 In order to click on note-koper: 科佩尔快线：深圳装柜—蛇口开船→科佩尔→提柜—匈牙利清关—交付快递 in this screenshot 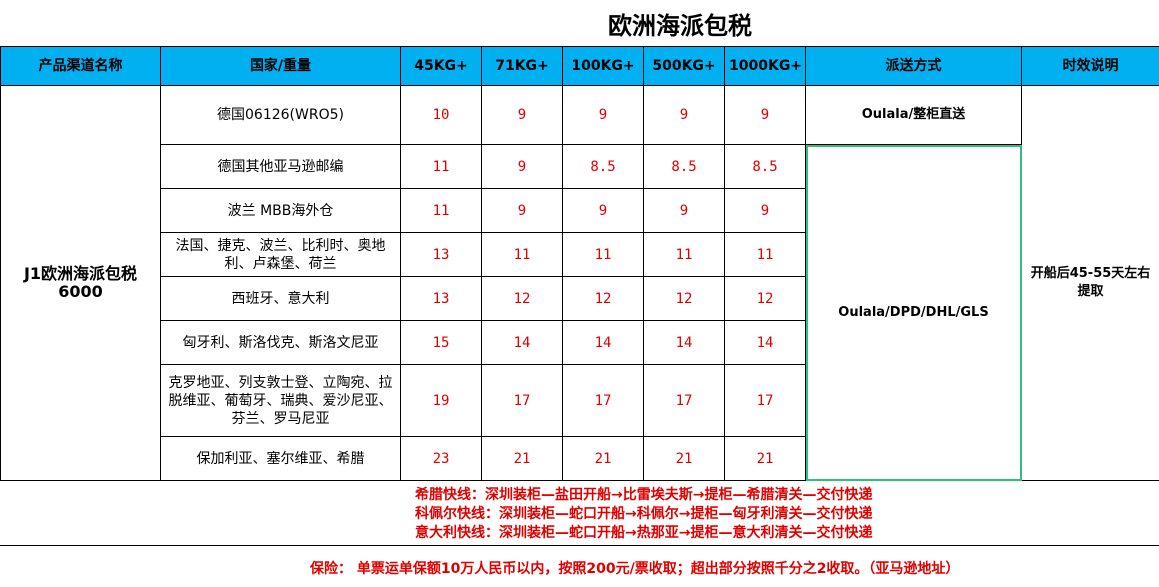, I will do `click(644, 514)`.